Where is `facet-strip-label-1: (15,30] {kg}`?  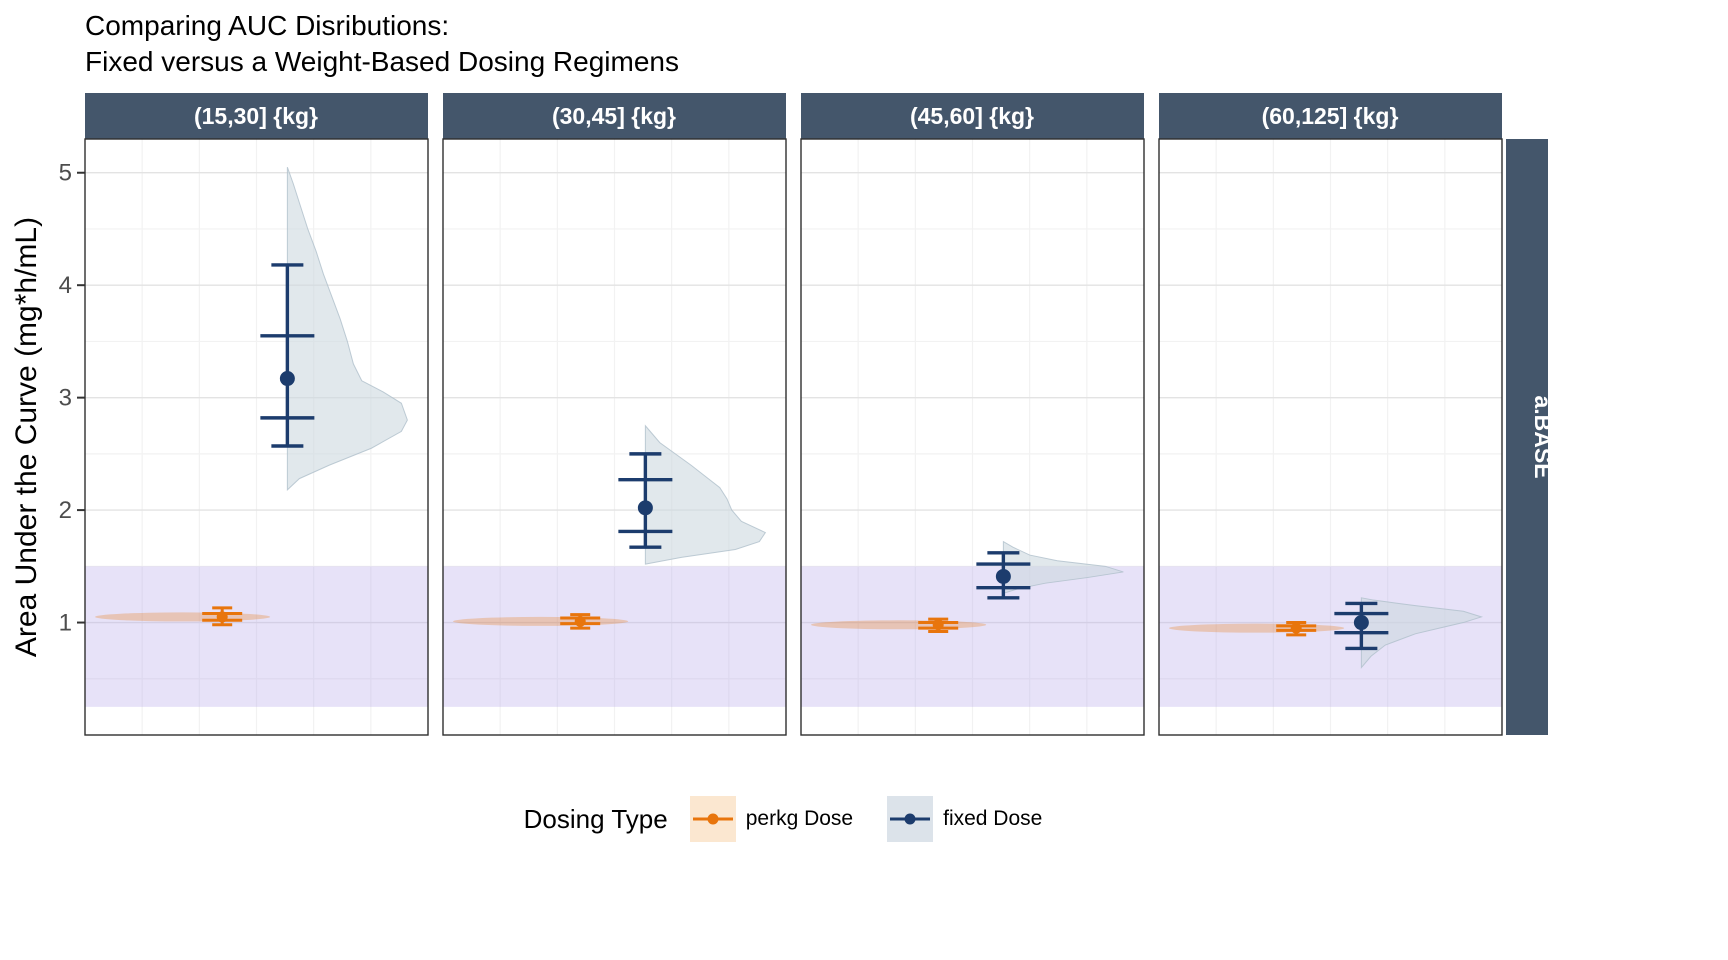
facet-strip-label-1: (15,30] {kg} is located at coordinates (256, 116).